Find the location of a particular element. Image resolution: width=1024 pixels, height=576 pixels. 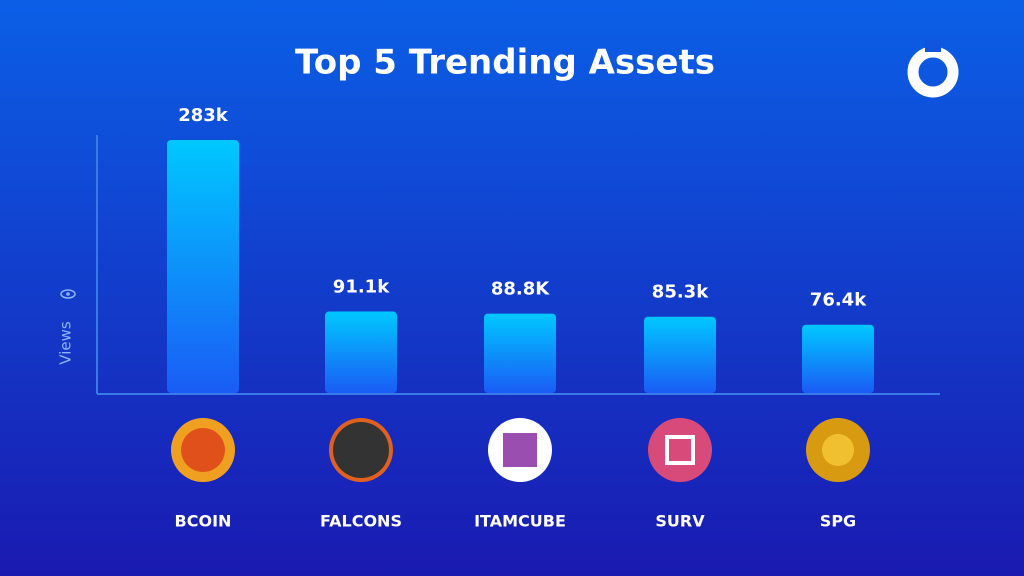

value-label: 85.3k is located at coordinates (680, 292).